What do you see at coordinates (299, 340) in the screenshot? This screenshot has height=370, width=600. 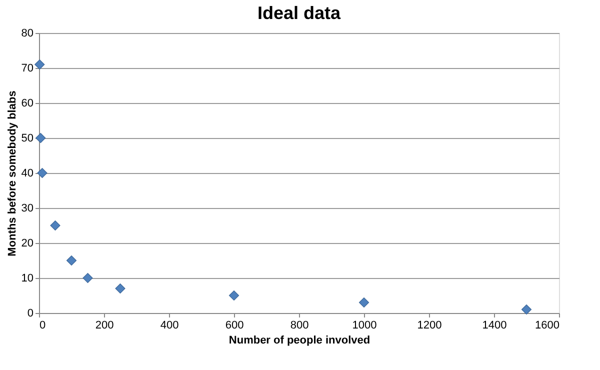 I see `x-axis-title: Number of people involved` at bounding box center [299, 340].